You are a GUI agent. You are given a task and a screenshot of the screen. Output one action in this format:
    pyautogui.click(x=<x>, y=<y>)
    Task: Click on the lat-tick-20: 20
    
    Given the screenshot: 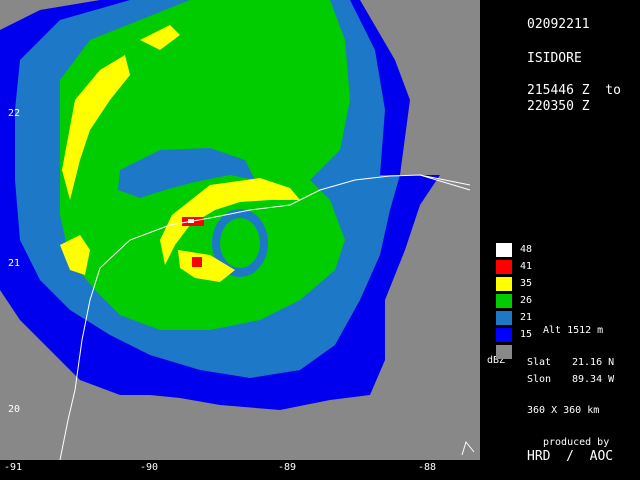 What is the action you would take?
    pyautogui.click(x=14, y=409)
    